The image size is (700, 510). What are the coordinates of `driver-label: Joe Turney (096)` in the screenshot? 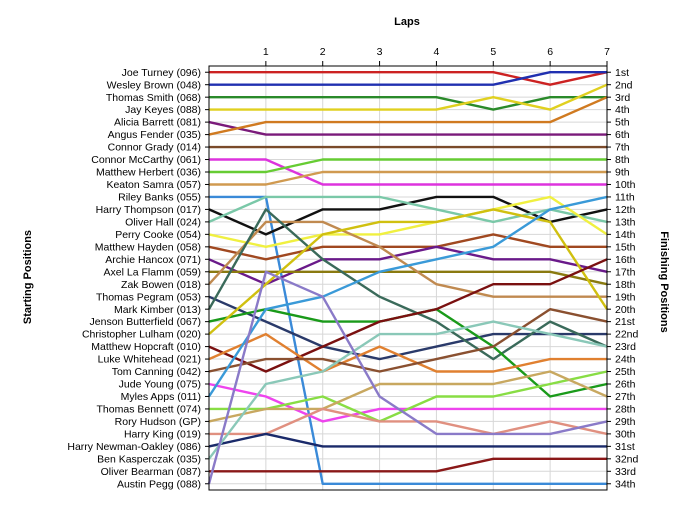 It's located at (161, 73).